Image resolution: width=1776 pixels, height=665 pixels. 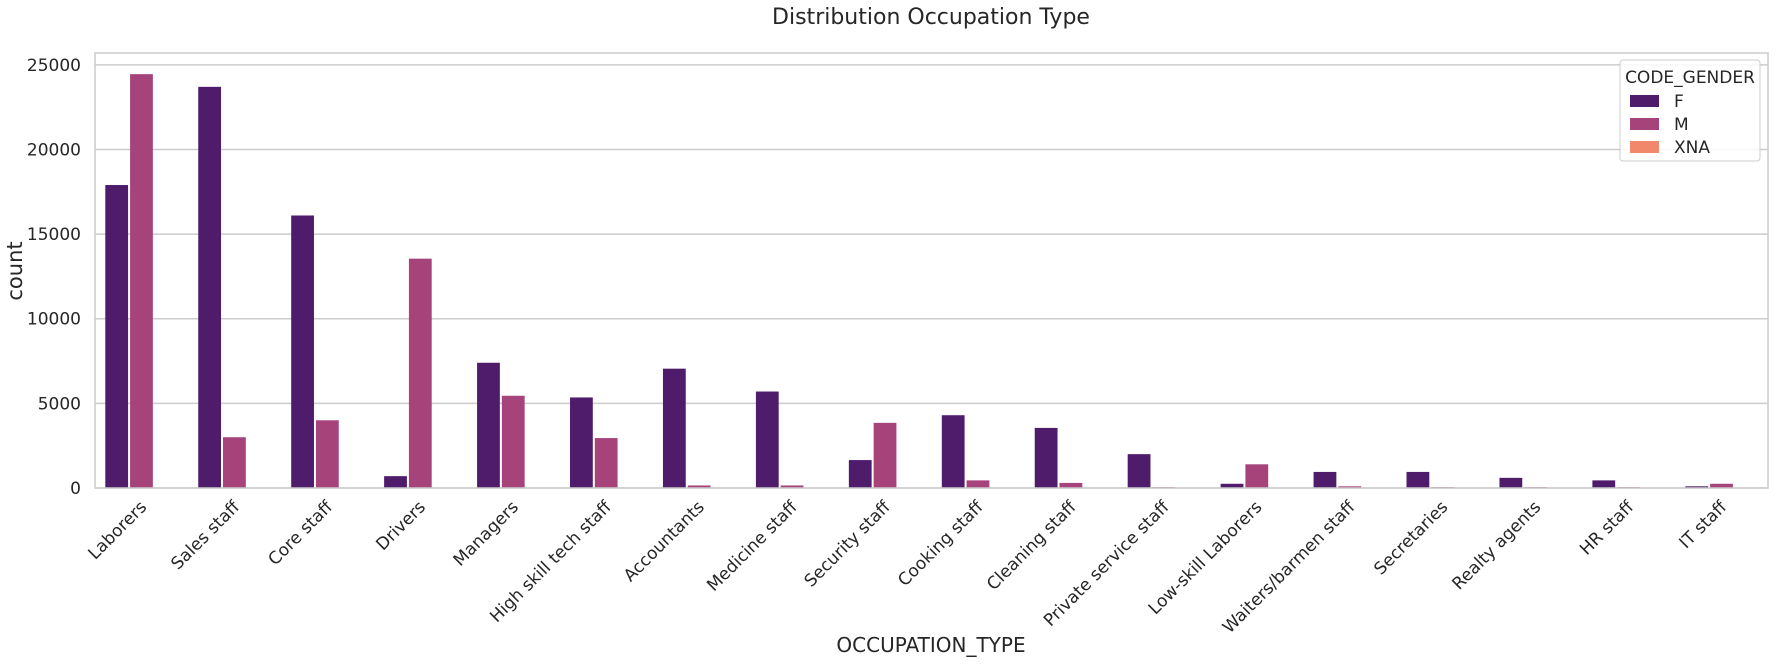 I want to click on legend-swatch-M, so click(x=1644, y=124).